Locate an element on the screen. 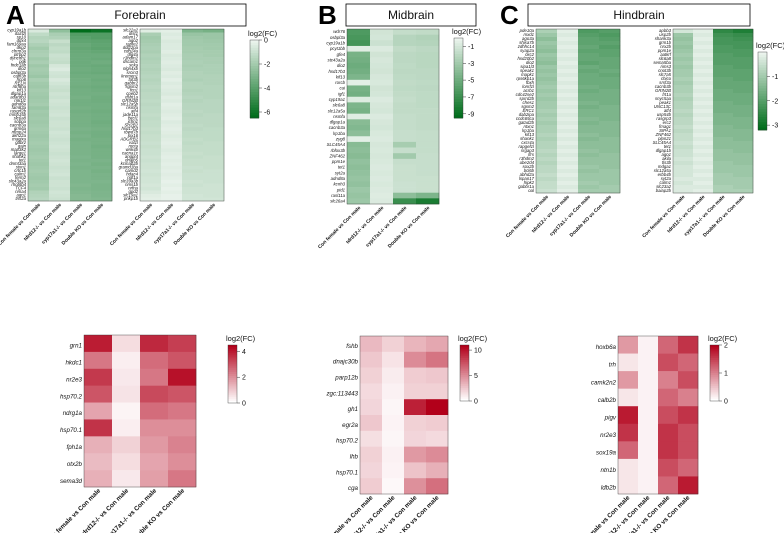  legend-tick-label: 4 is located at coordinates (244, 352).